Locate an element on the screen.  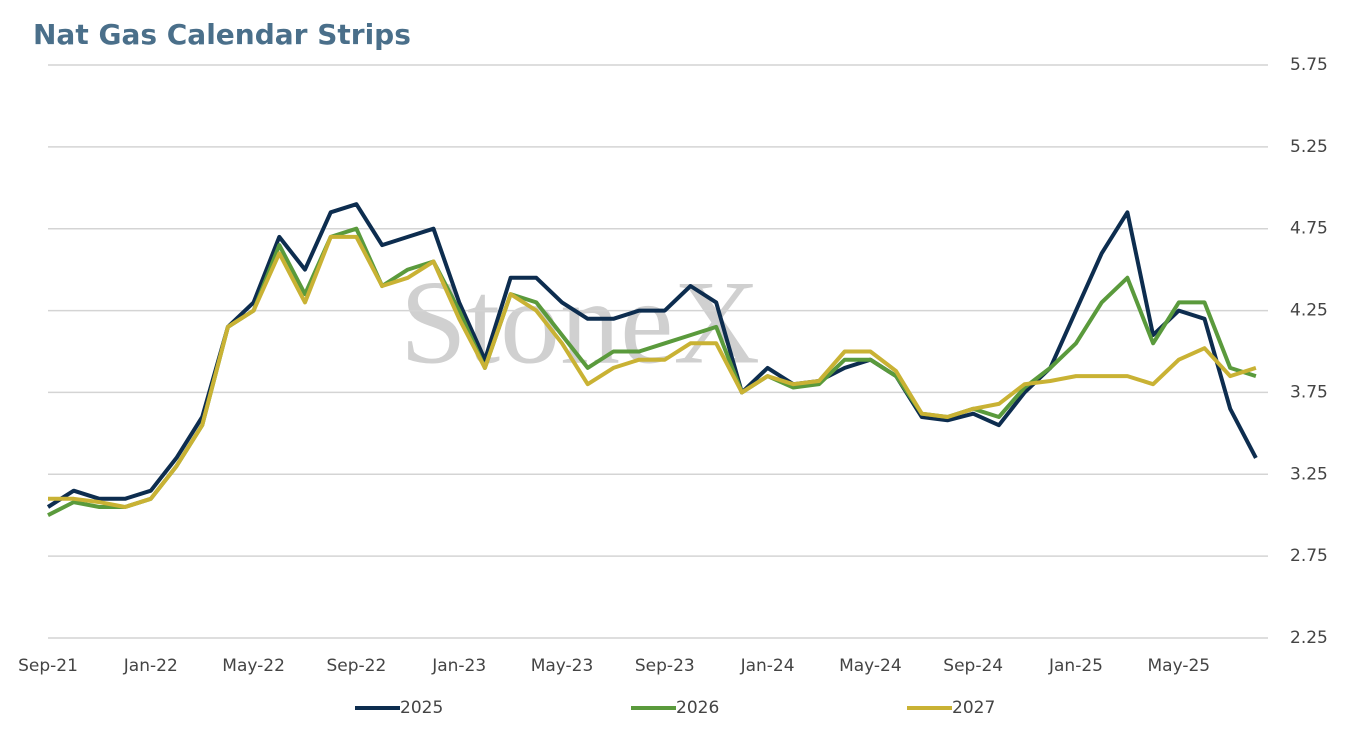
y-tick-label: 5.75 is located at coordinates (1309, 65).